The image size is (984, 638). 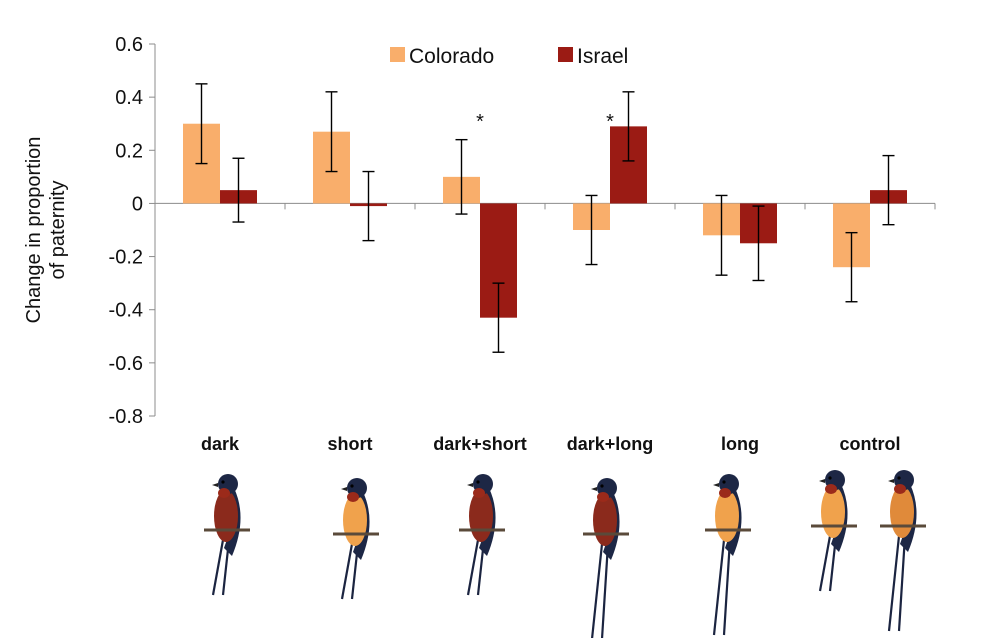 I want to click on y-tick-label: -0.8, so click(x=126, y=417).